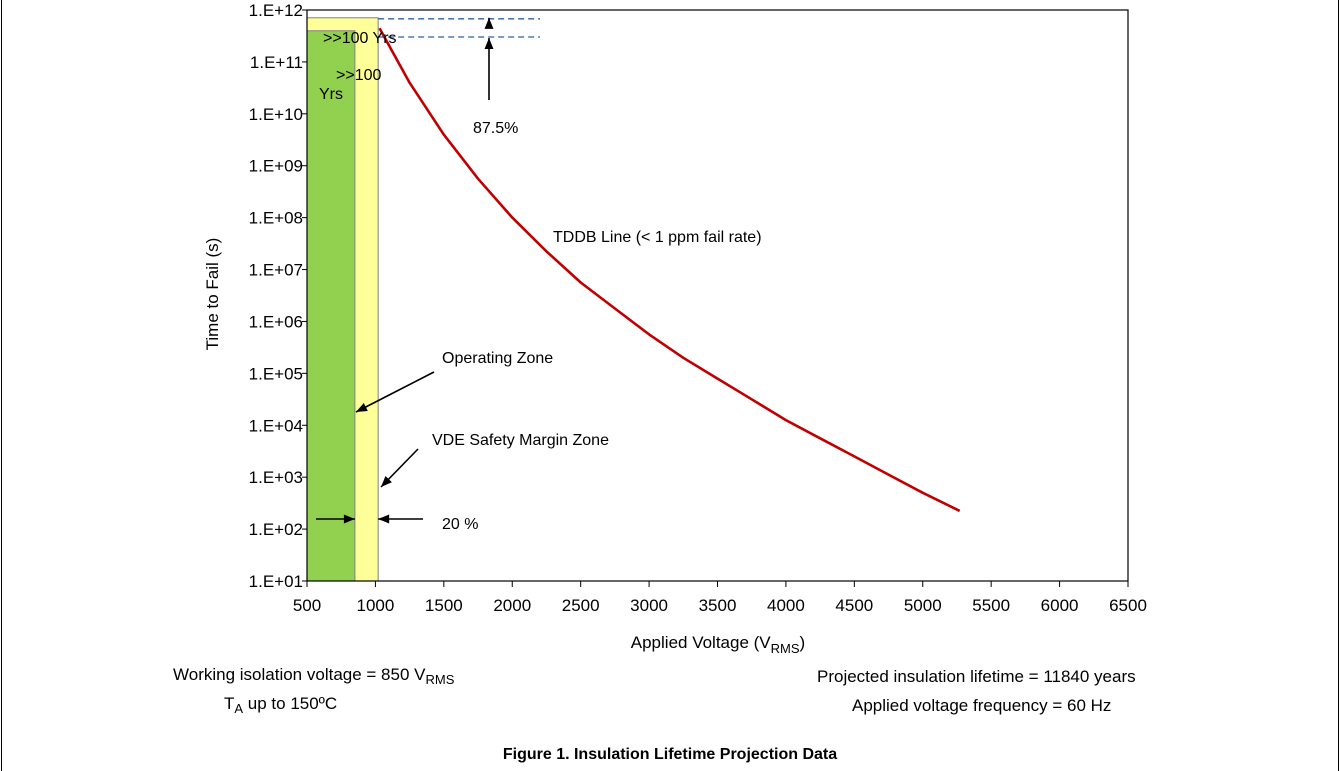 This screenshot has height=771, width=1340. I want to click on width-arrow-left, so click(335, 519).